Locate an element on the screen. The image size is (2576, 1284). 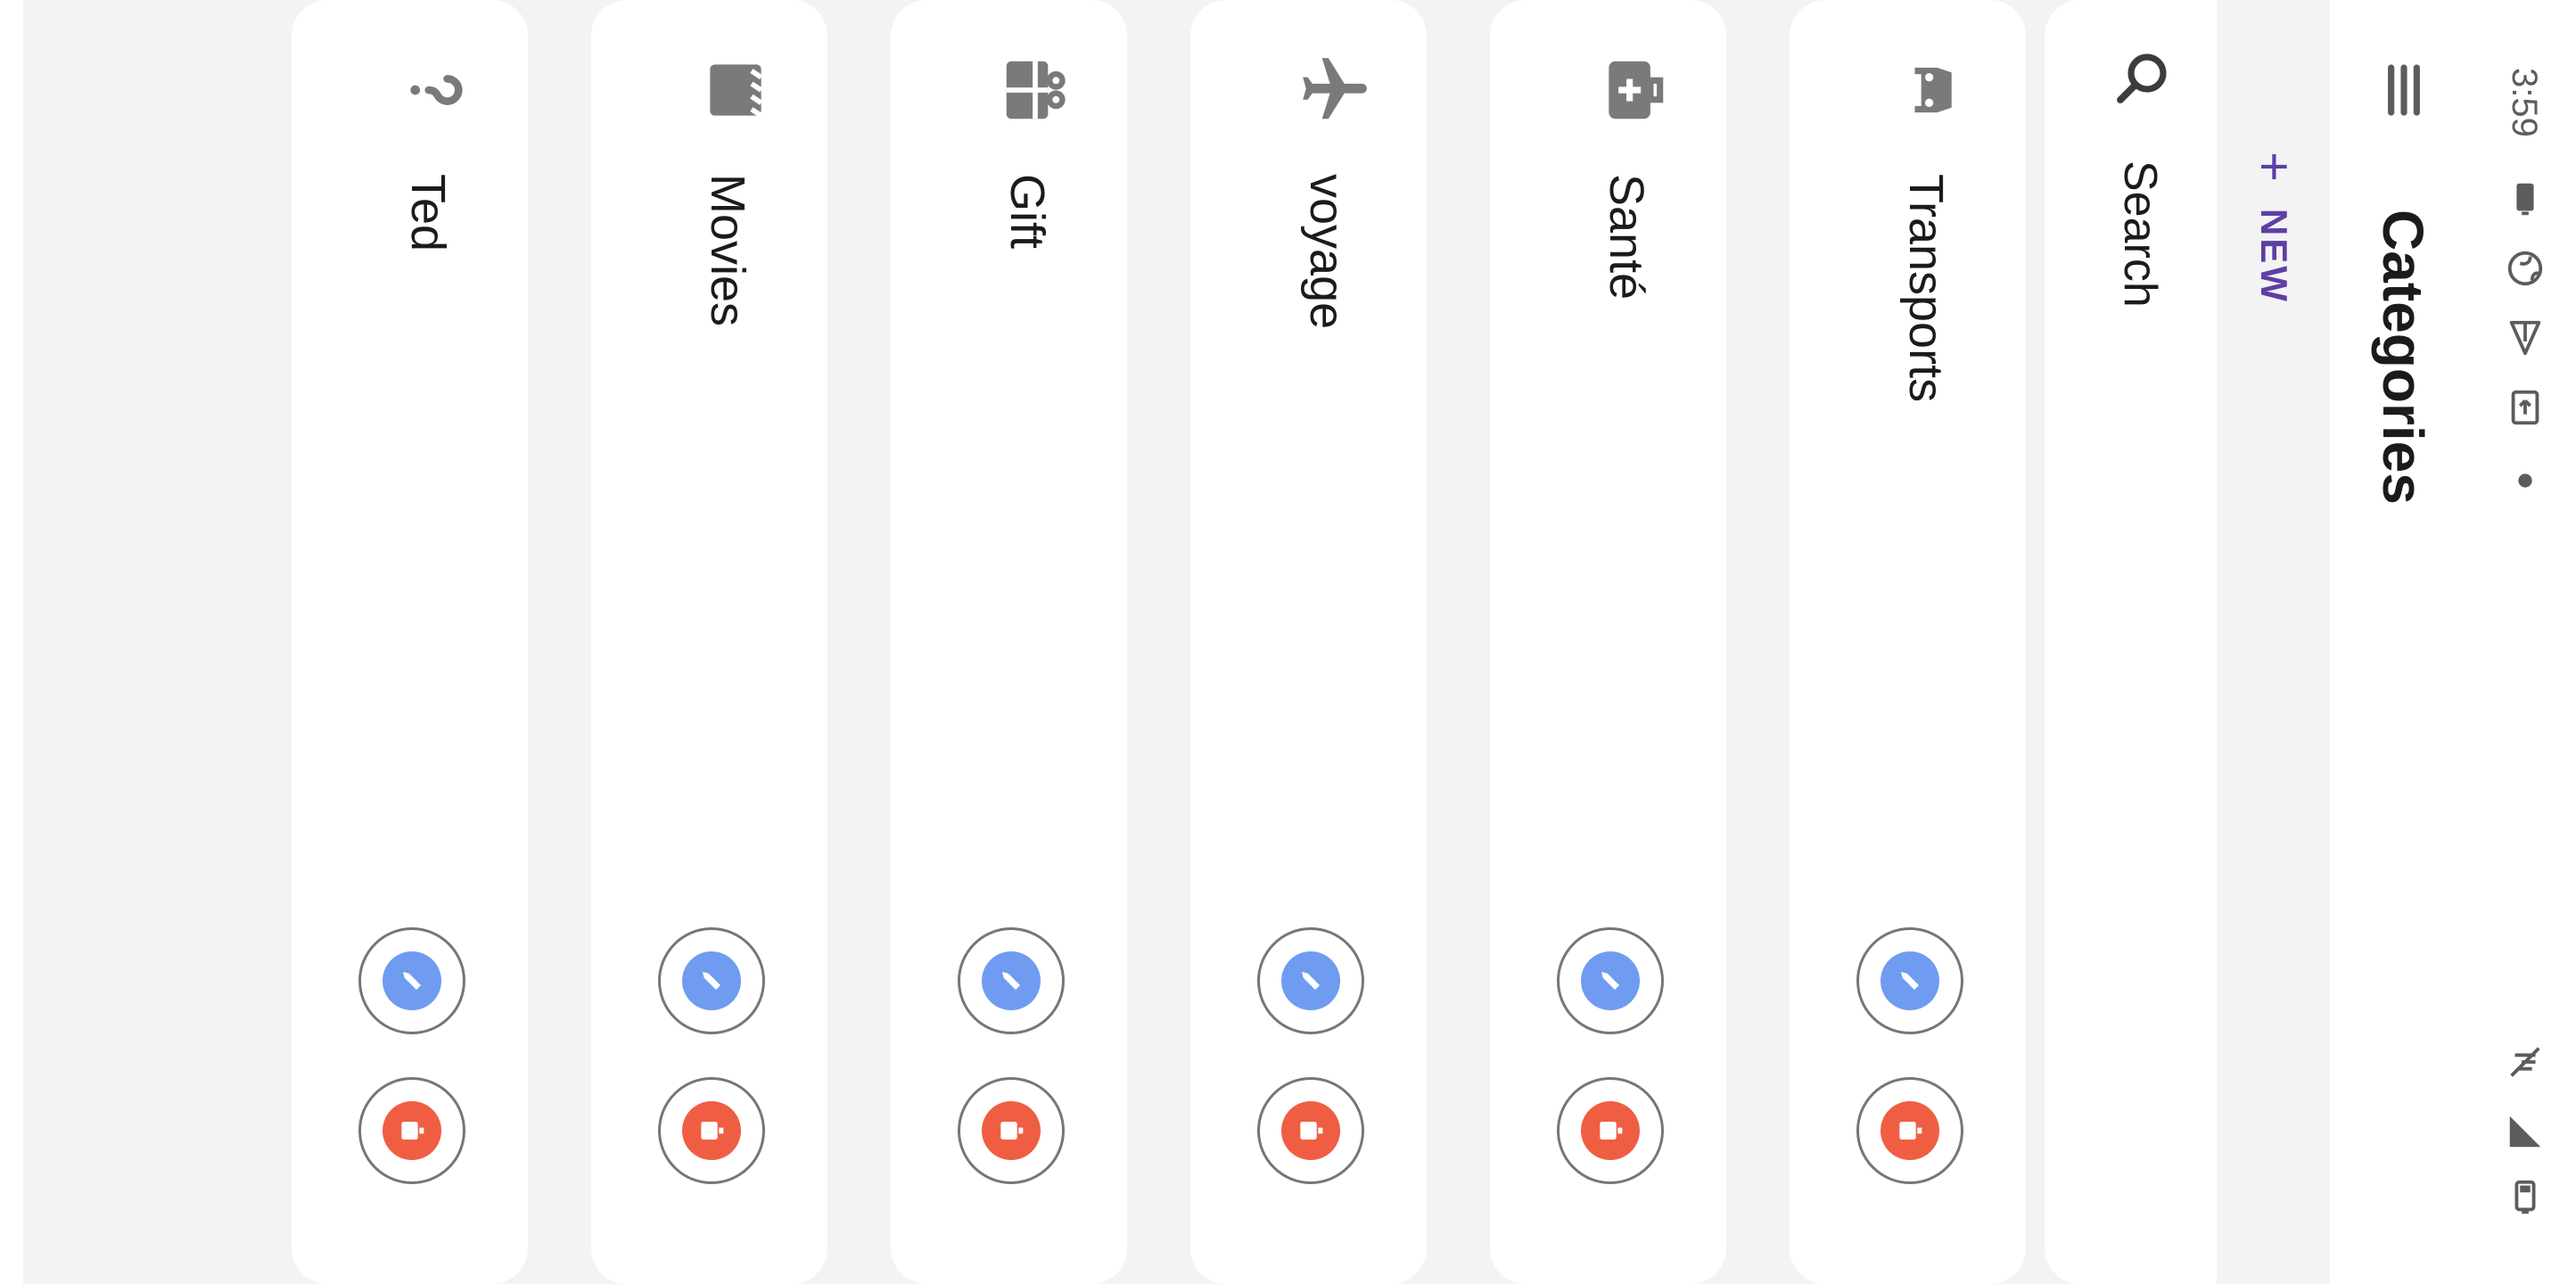
category-card: Movies is located at coordinates (709, 642).